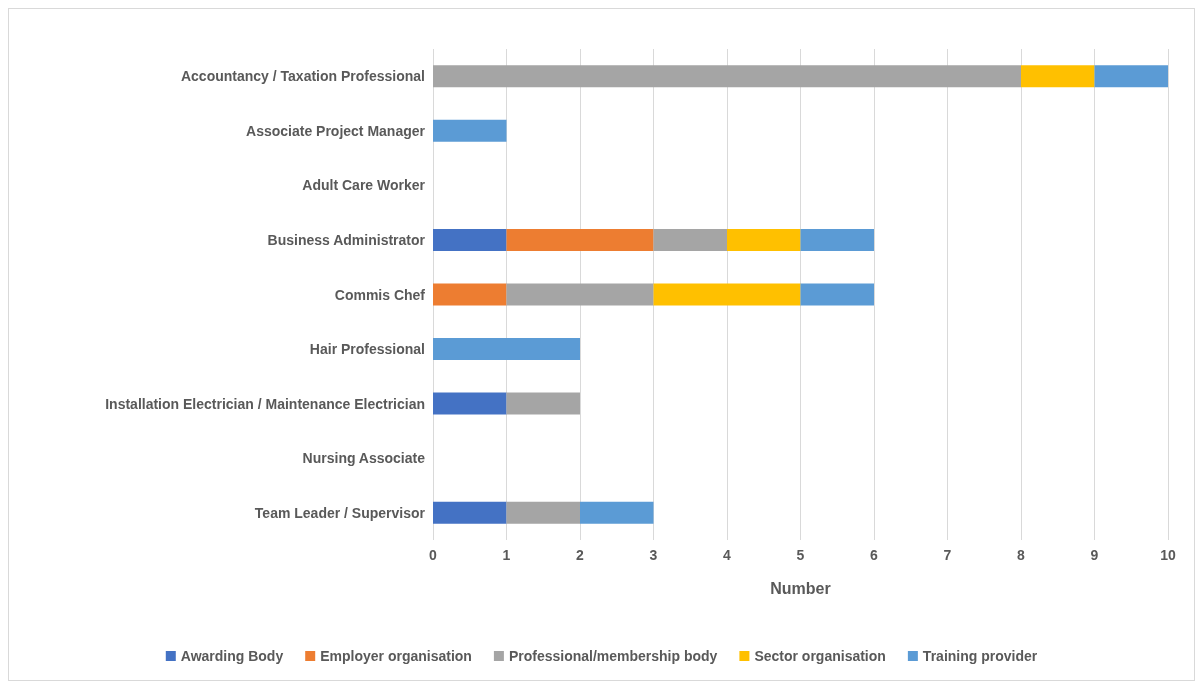  I want to click on x-tick-label: 1, so click(506, 555).